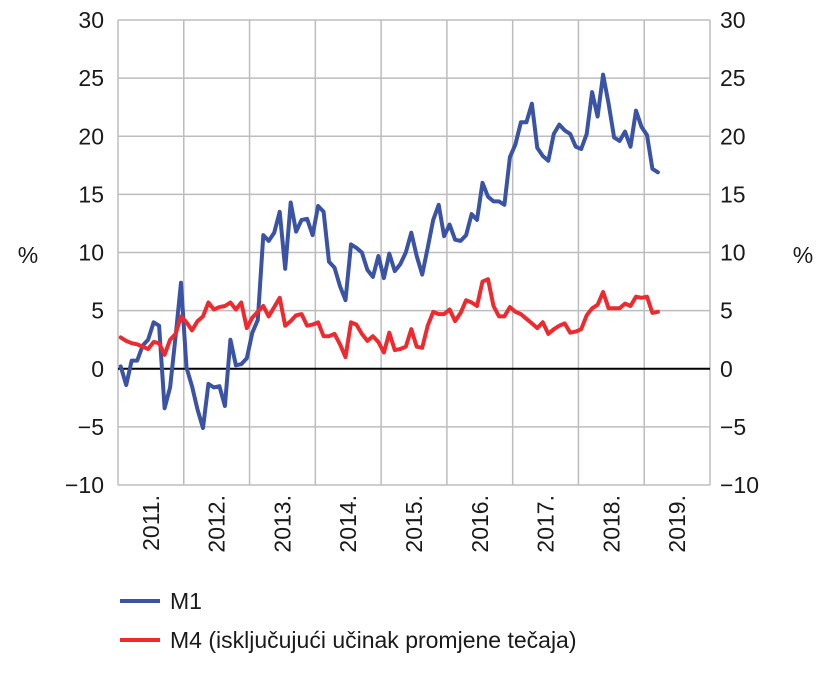  I want to click on x-tick-label: 2012., so click(217, 524).